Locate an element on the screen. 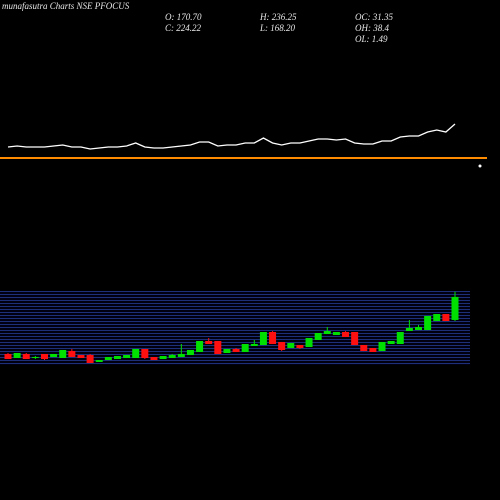 This screenshot has width=500, height=500. stat: OH: 38.4 is located at coordinates (372, 28).